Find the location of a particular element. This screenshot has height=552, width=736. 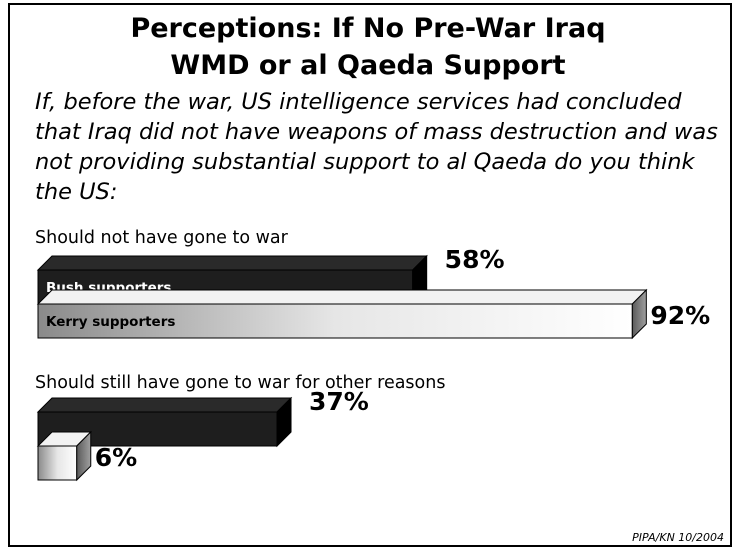

bar-bush-group-2-top is located at coordinates (164, 405).